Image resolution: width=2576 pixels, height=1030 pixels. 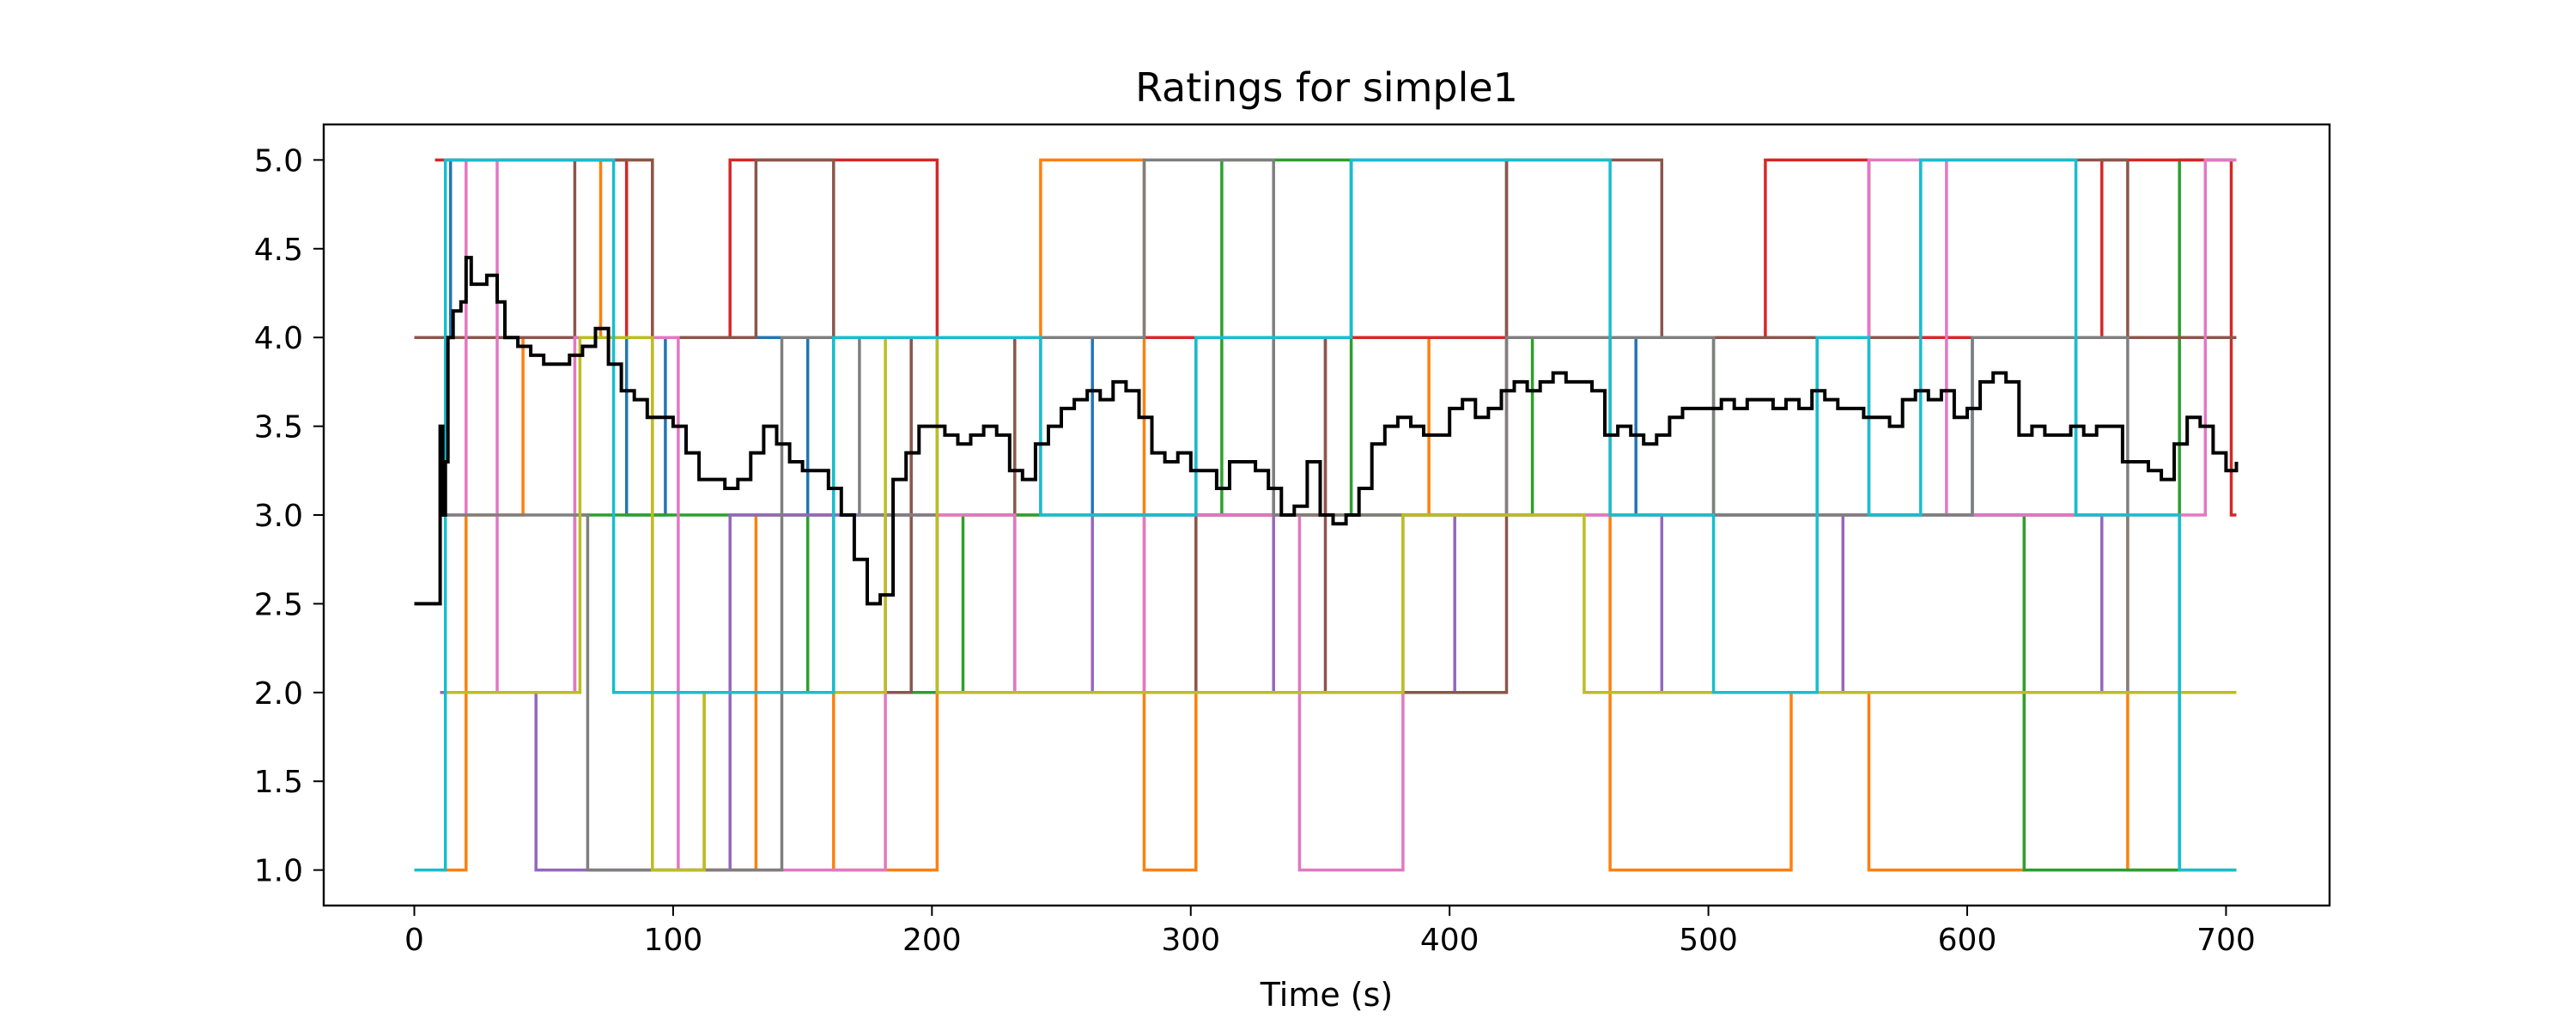 What do you see at coordinates (279, 427) in the screenshot?
I see `y-tick-label: 3.5` at bounding box center [279, 427].